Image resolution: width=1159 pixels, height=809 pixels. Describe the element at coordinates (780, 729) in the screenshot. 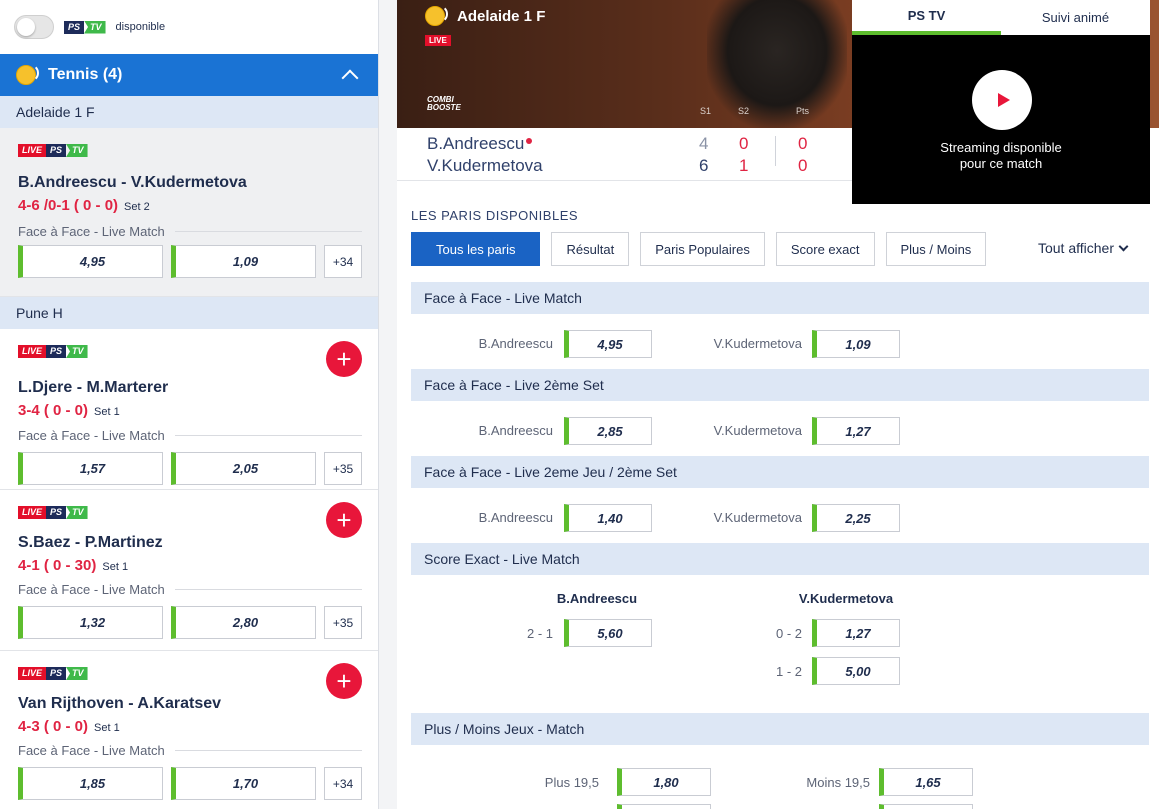

I see `market-header: Plus / Moins Jeux - Match` at that location.